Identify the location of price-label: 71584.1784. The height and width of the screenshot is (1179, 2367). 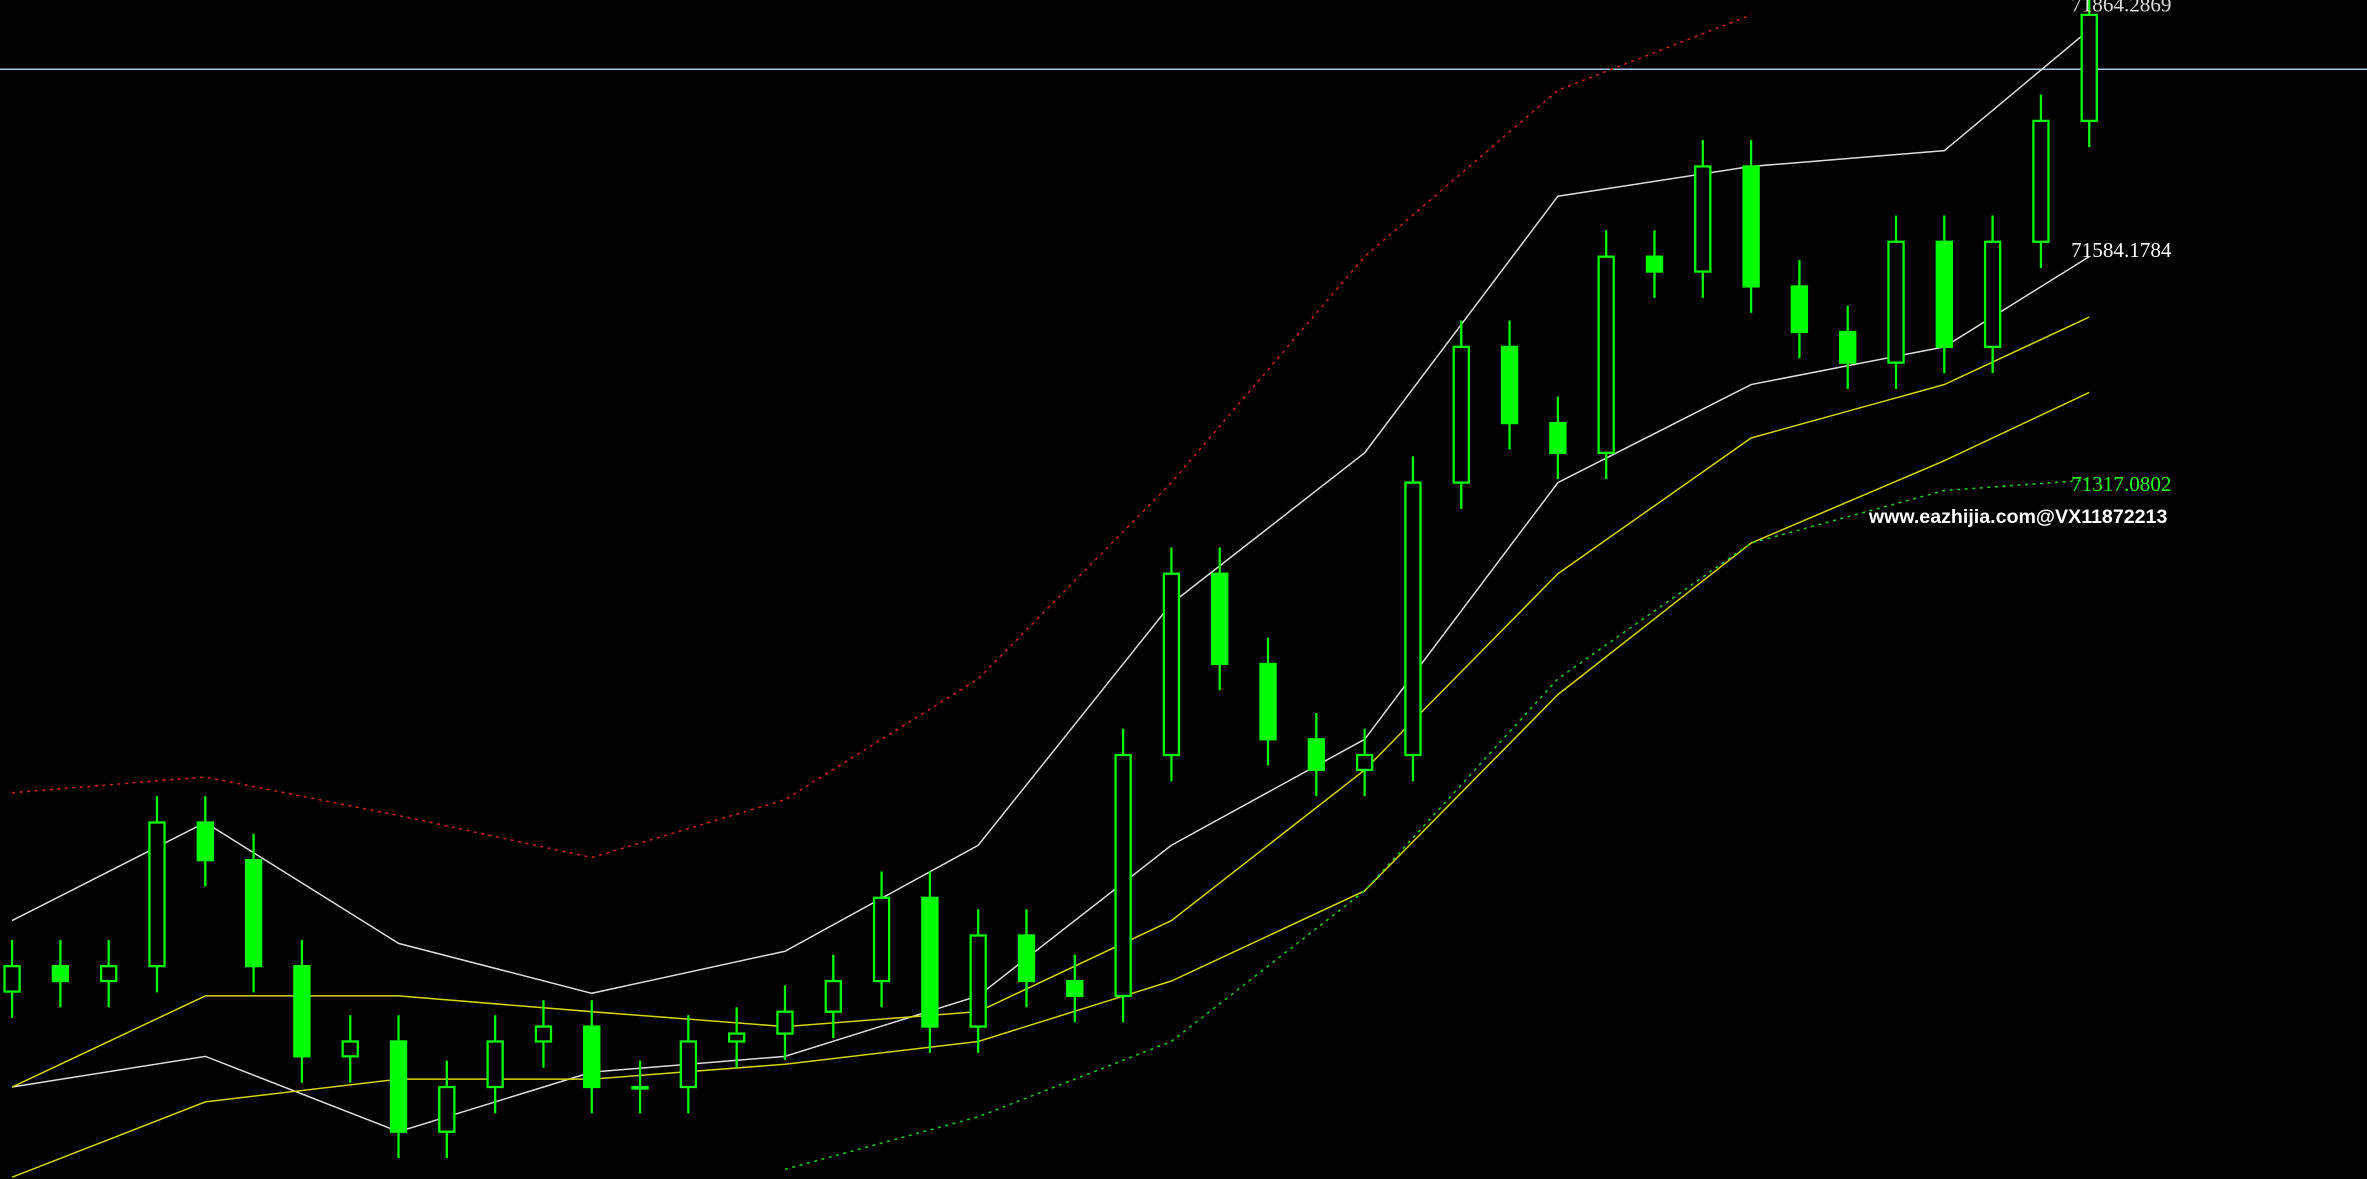
(2121, 250).